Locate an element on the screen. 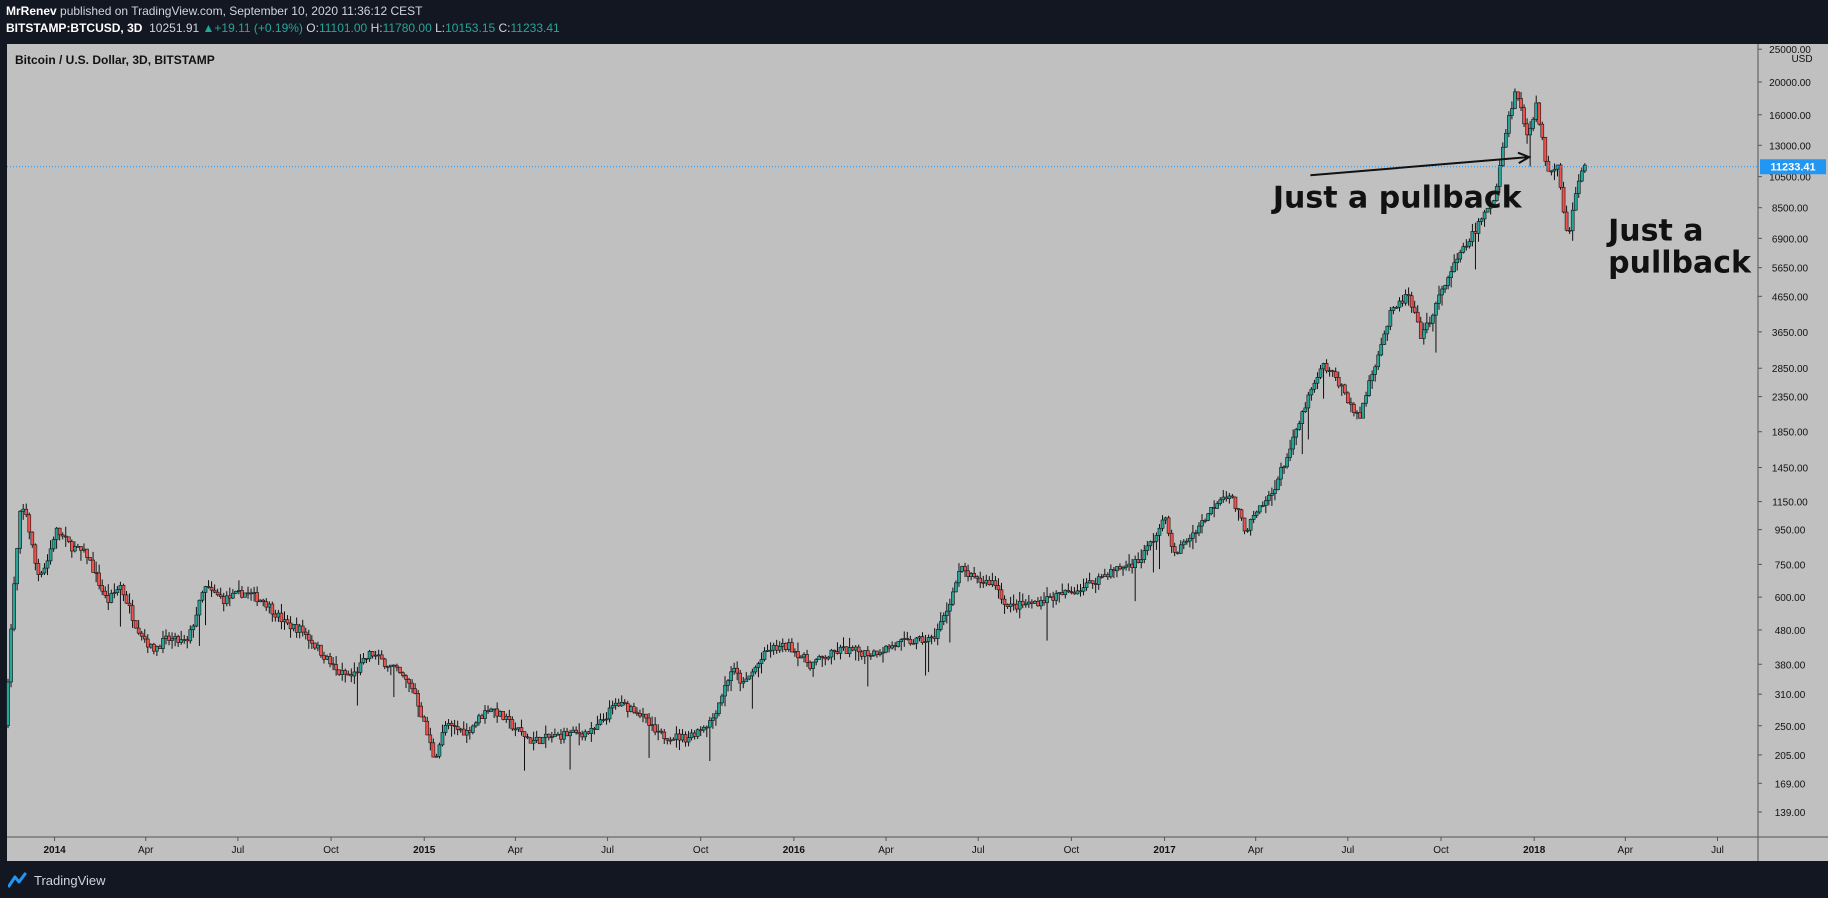  annotation-text: pullback is located at coordinates (1680, 262).